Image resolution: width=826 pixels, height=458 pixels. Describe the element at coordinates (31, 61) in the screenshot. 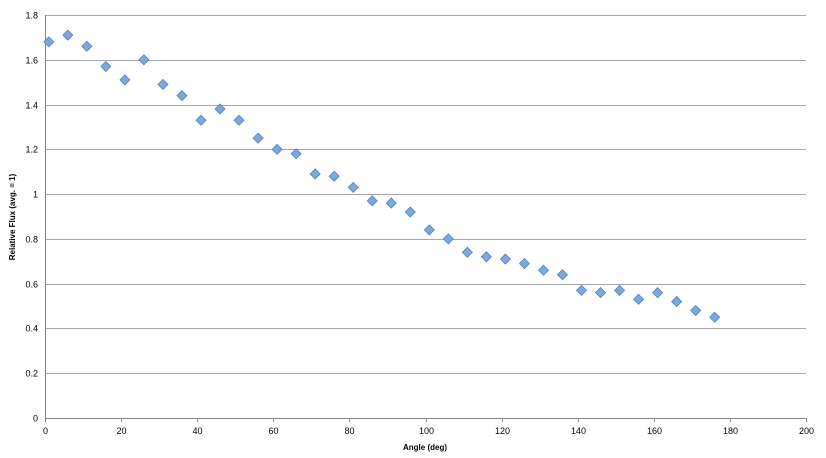

I see `y-tick-label: 1.6` at that location.